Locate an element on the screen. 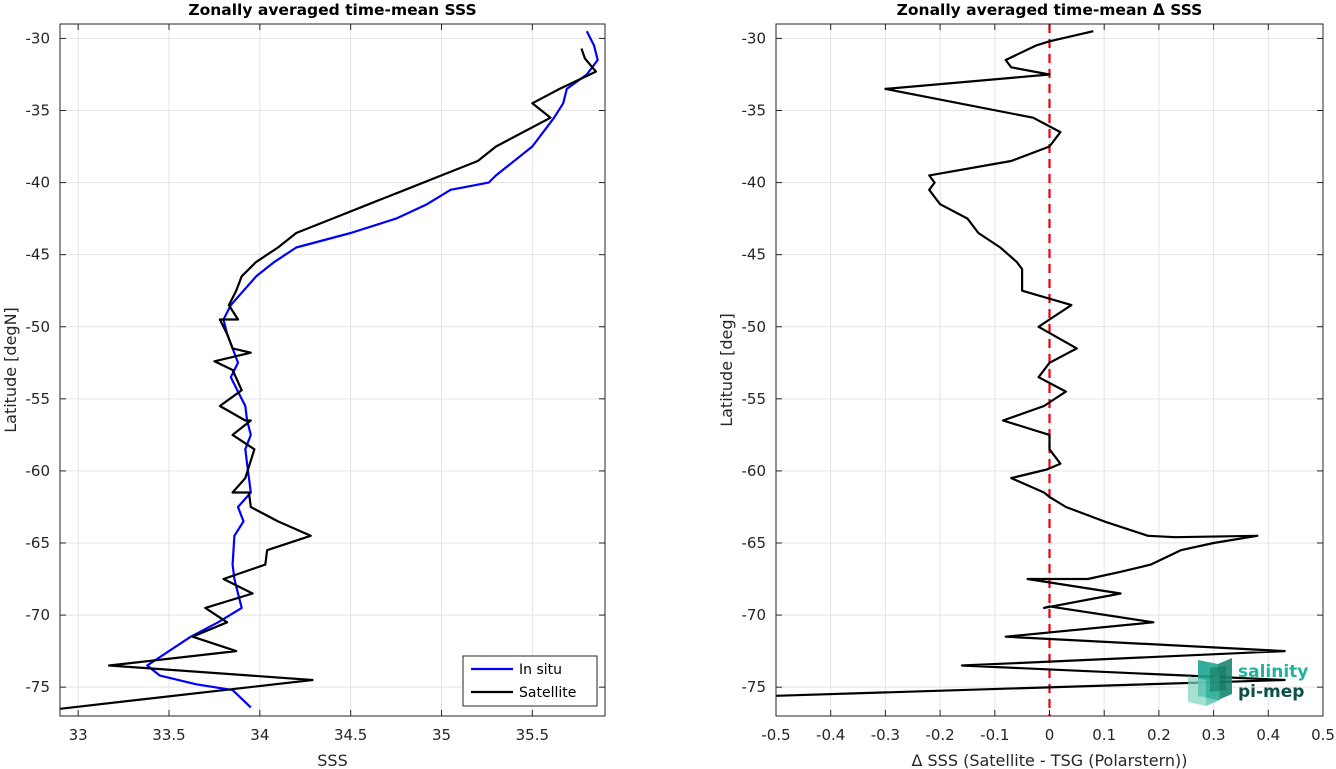  x-tick-label: 0.5 is located at coordinates (1323, 735).